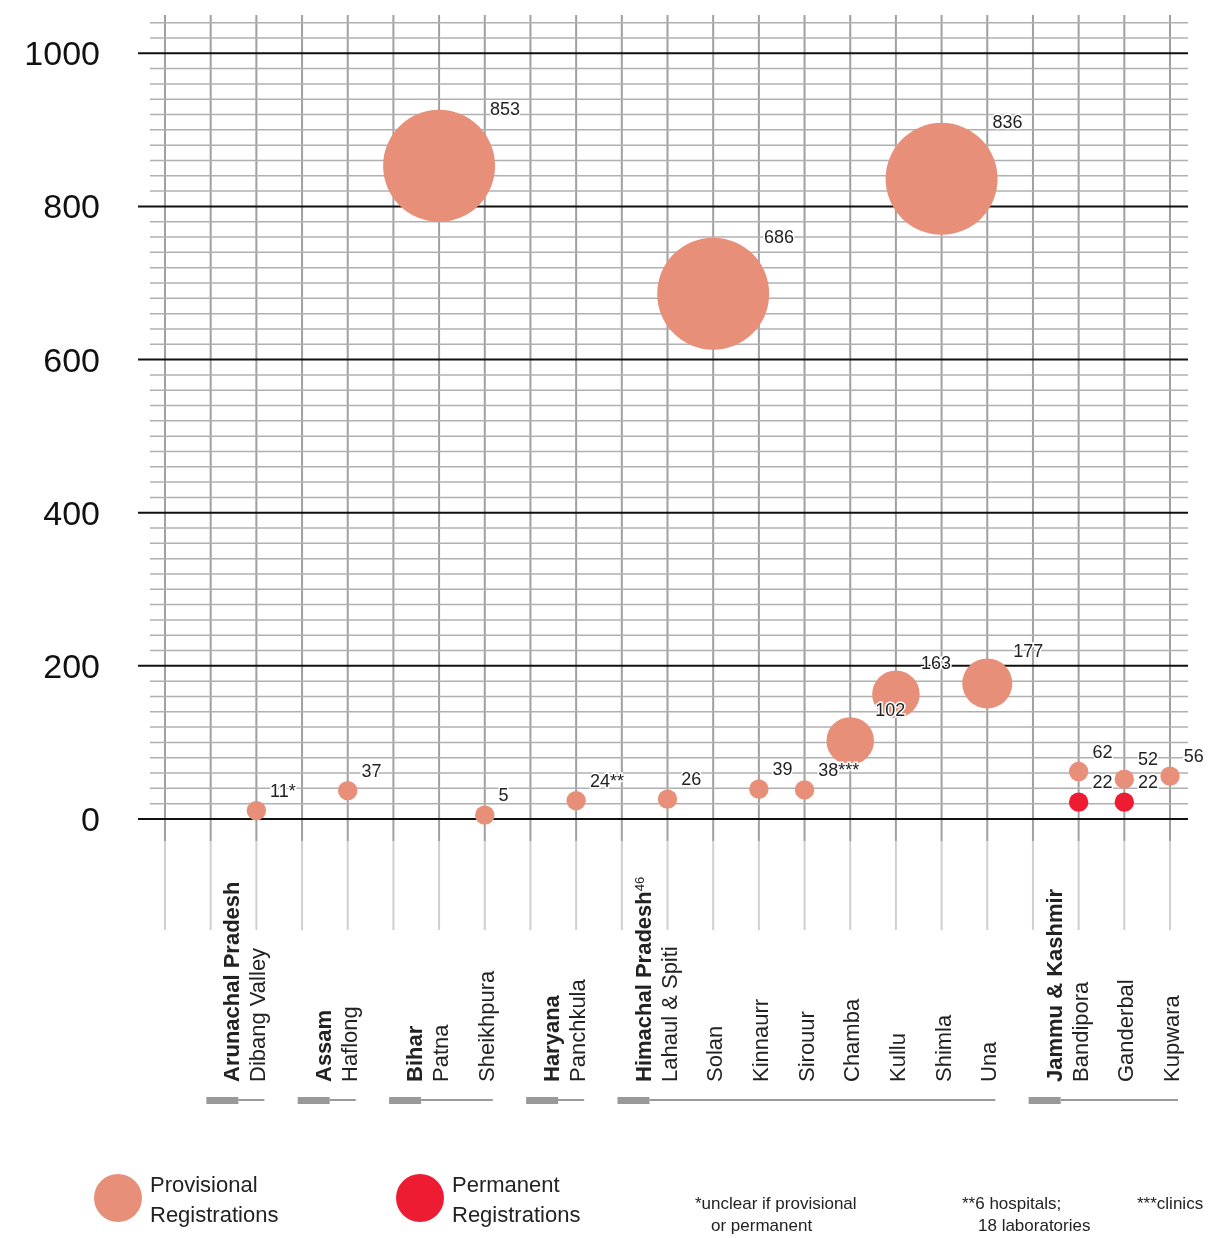 The image size is (1218, 1238). Describe the element at coordinates (715, 1053) in the screenshot. I see `x-tick-label: Solan` at that location.